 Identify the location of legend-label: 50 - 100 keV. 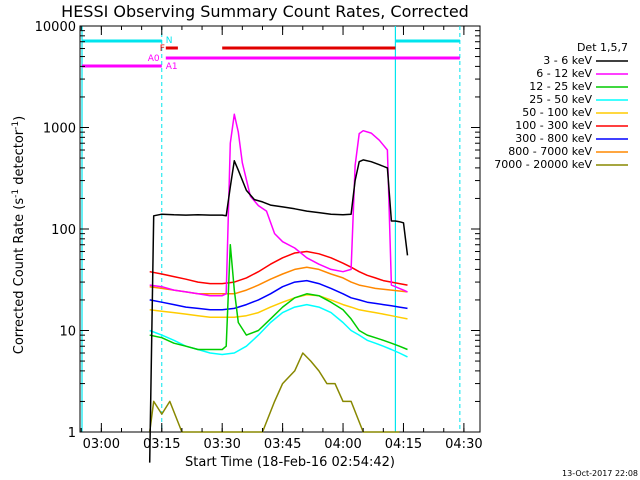
(557, 112).